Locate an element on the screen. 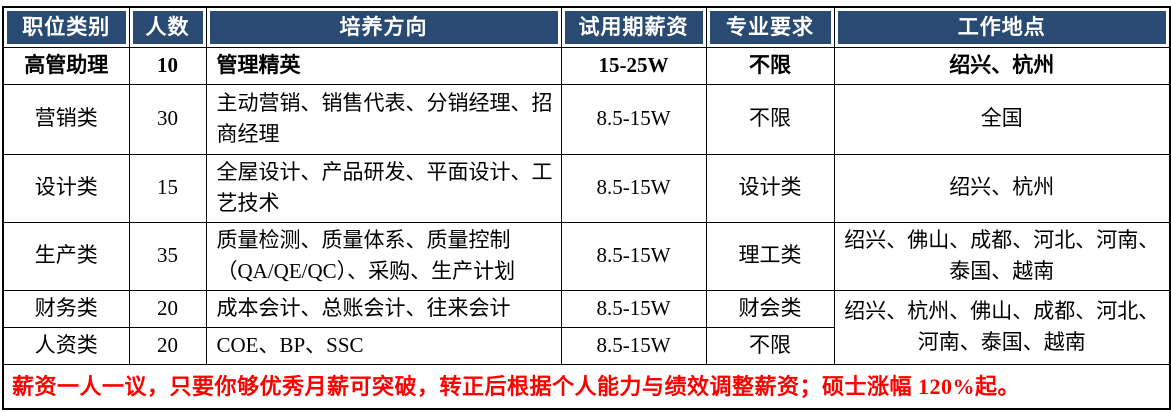  cell-location: 全国 is located at coordinates (1002, 119).